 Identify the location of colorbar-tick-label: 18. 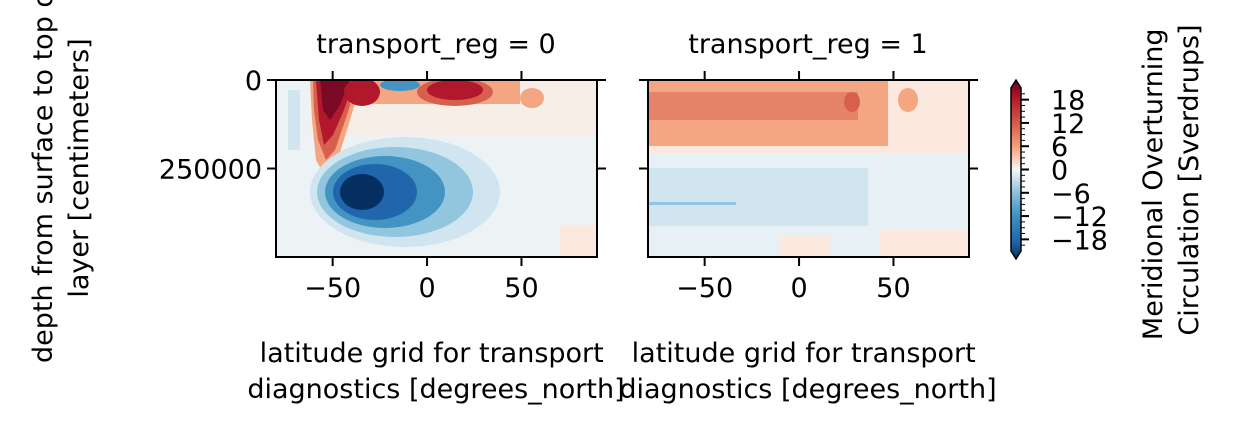
(1068, 101).